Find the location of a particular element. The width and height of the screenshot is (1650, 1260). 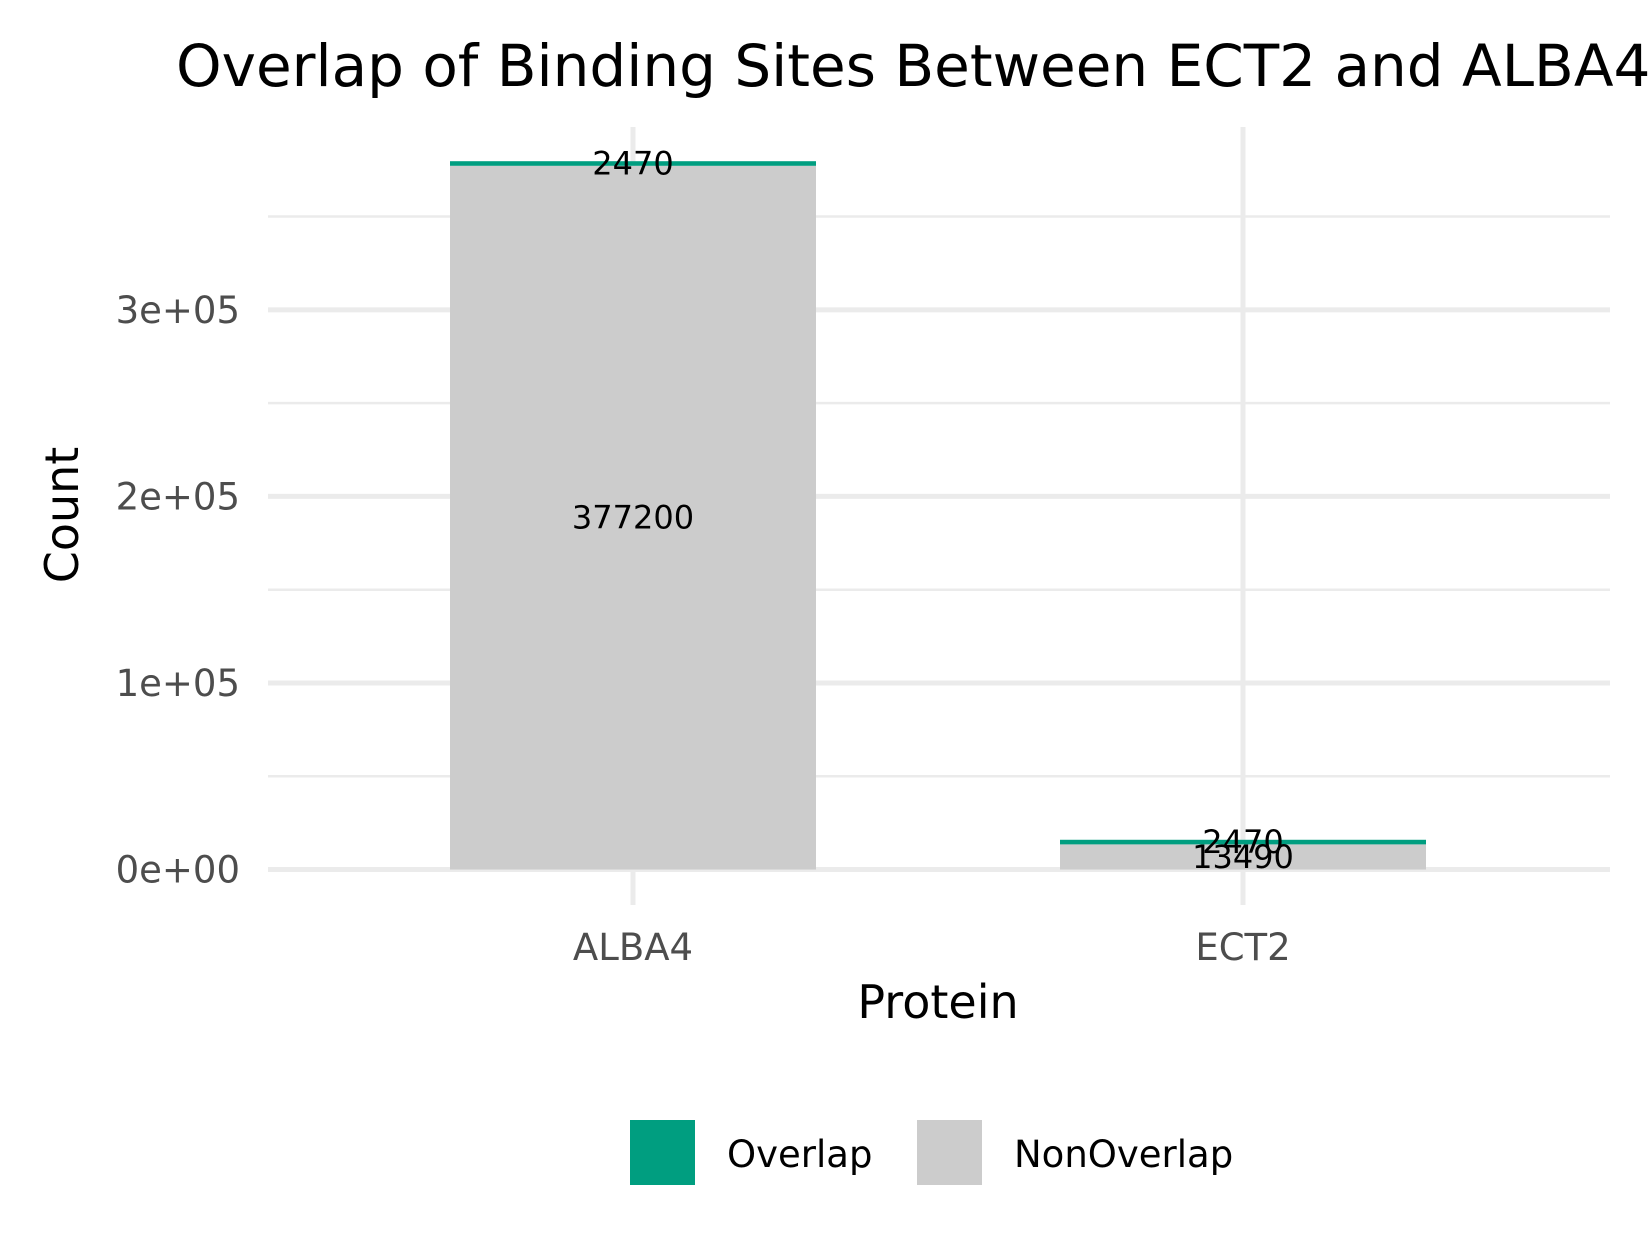

legend: Overlap NonOverlap is located at coordinates (931, 1152).